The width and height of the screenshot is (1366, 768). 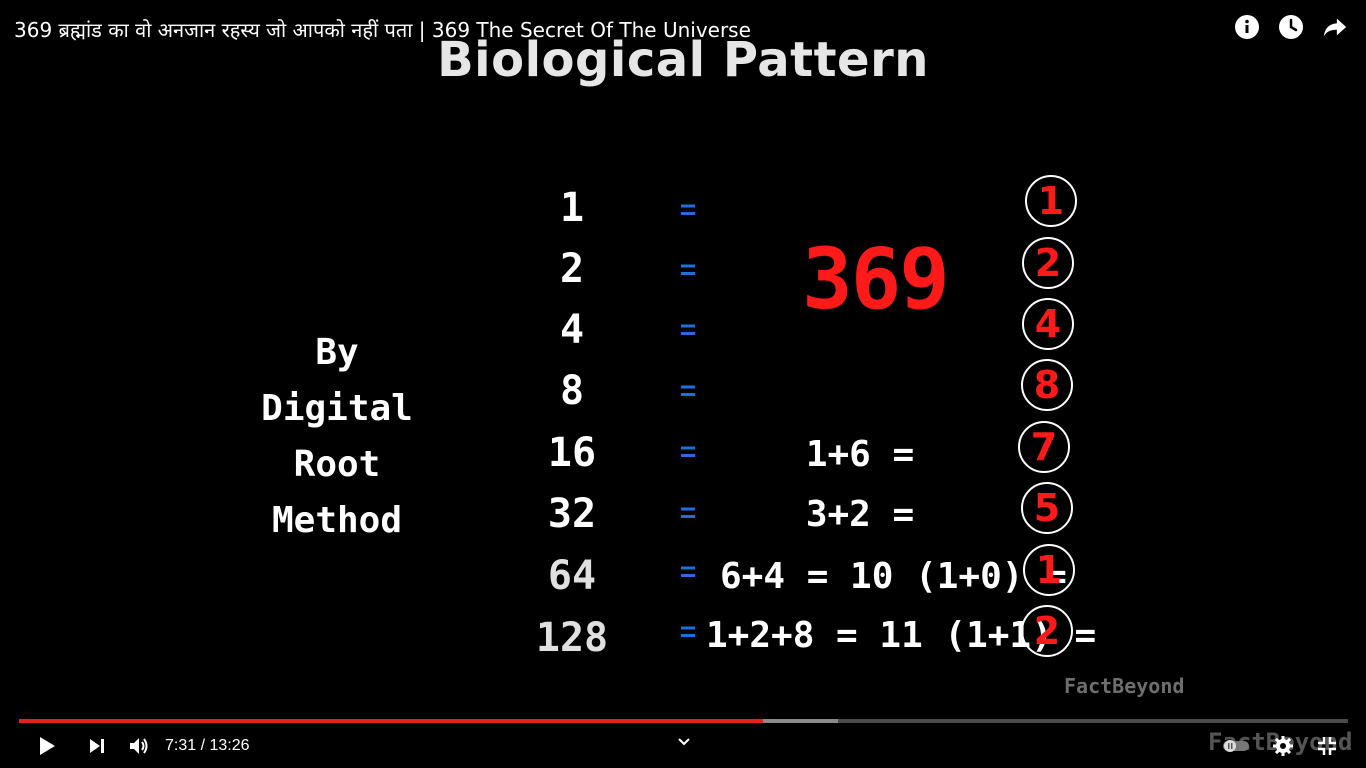 I want to click on top-icons, so click(x=1291, y=27).